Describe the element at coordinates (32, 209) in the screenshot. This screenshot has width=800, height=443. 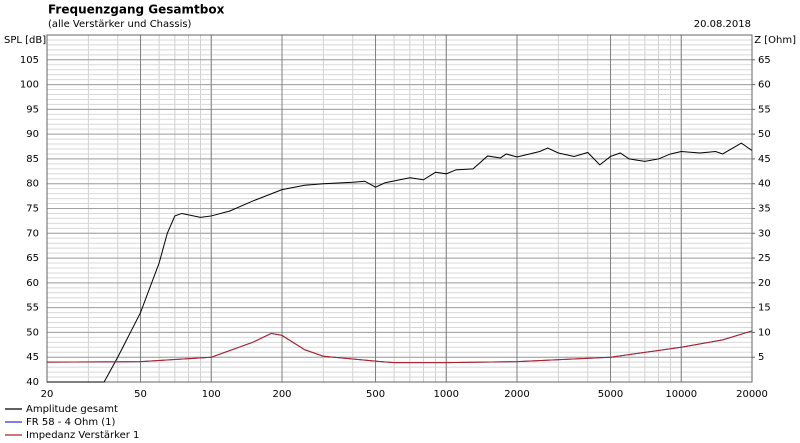
I see `y-tick-label: 75` at that location.